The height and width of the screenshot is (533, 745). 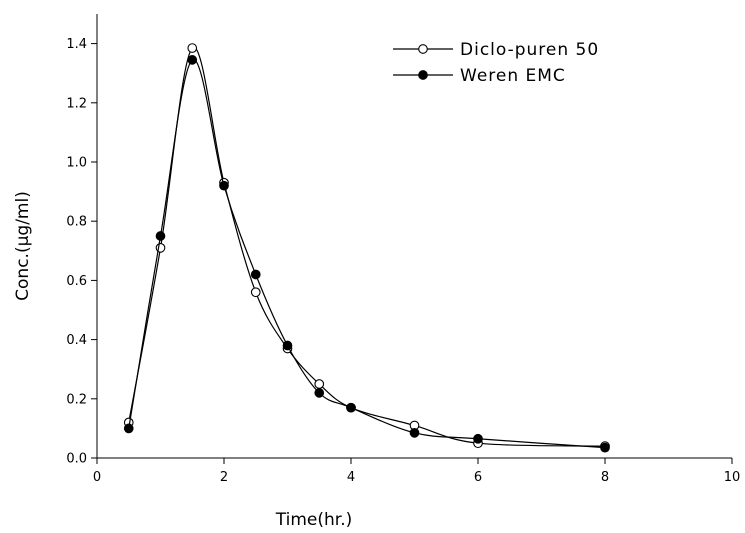 I want to click on x-tick-label: 0, so click(x=97, y=477).